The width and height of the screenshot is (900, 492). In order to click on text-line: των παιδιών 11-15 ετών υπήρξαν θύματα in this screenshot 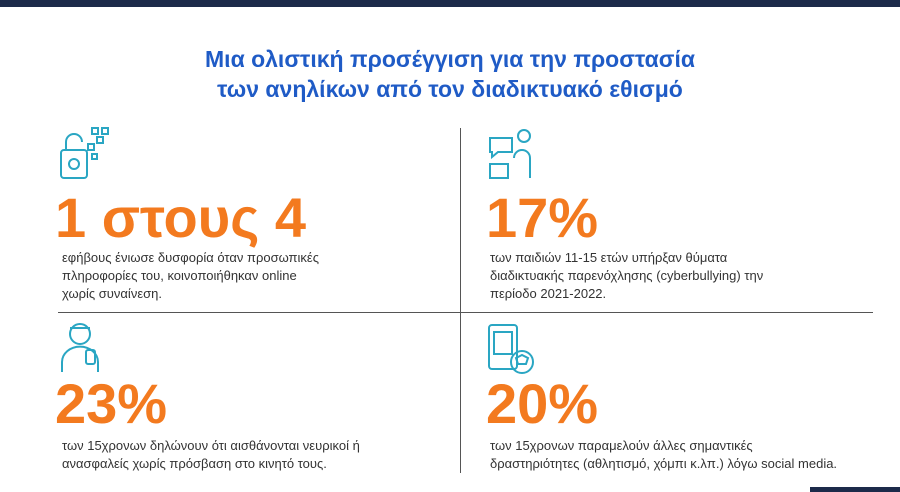, I will do `click(609, 257)`.